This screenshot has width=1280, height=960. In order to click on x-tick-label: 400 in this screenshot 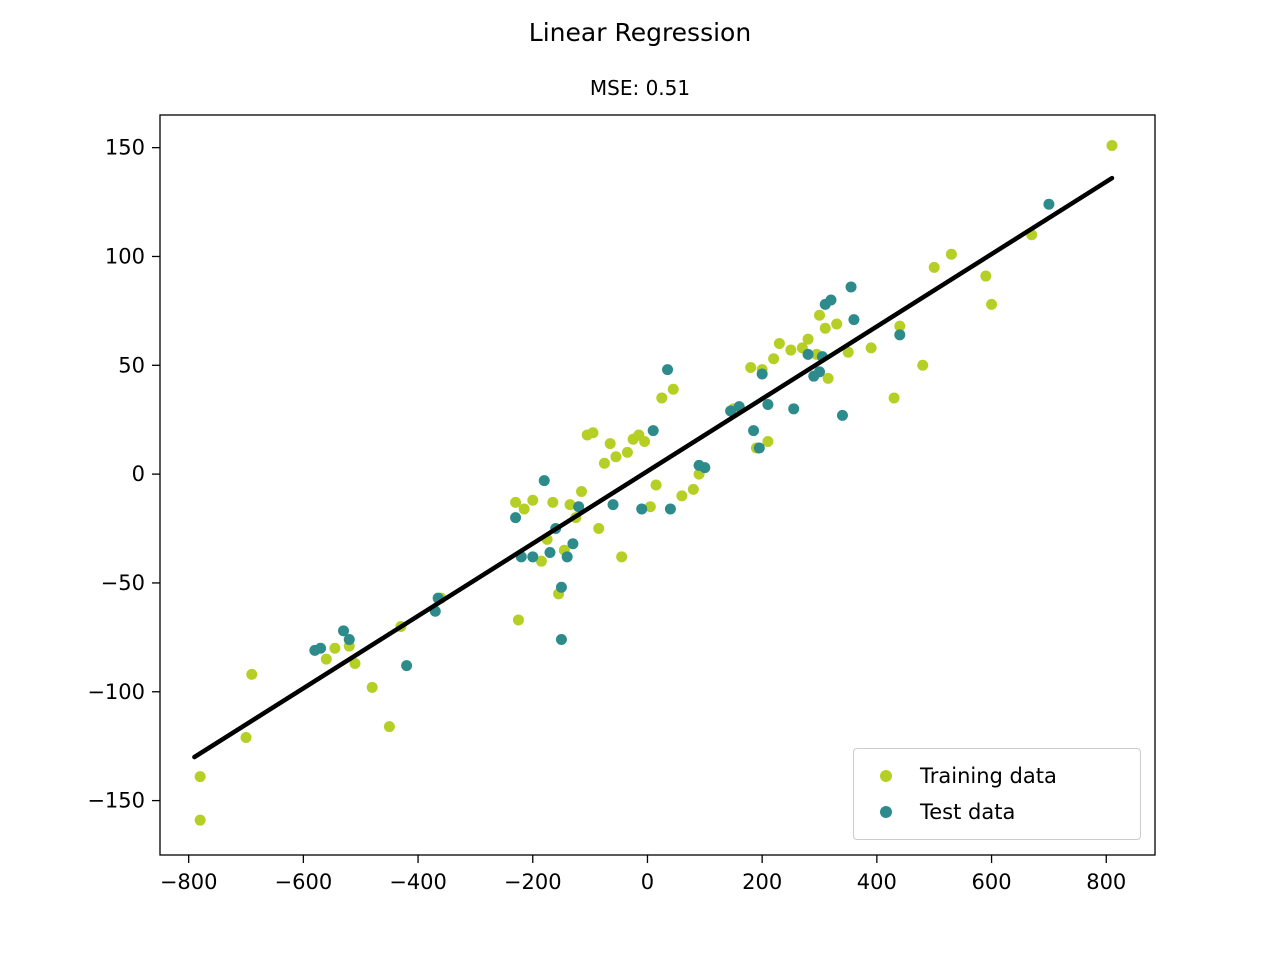, I will do `click(877, 882)`.